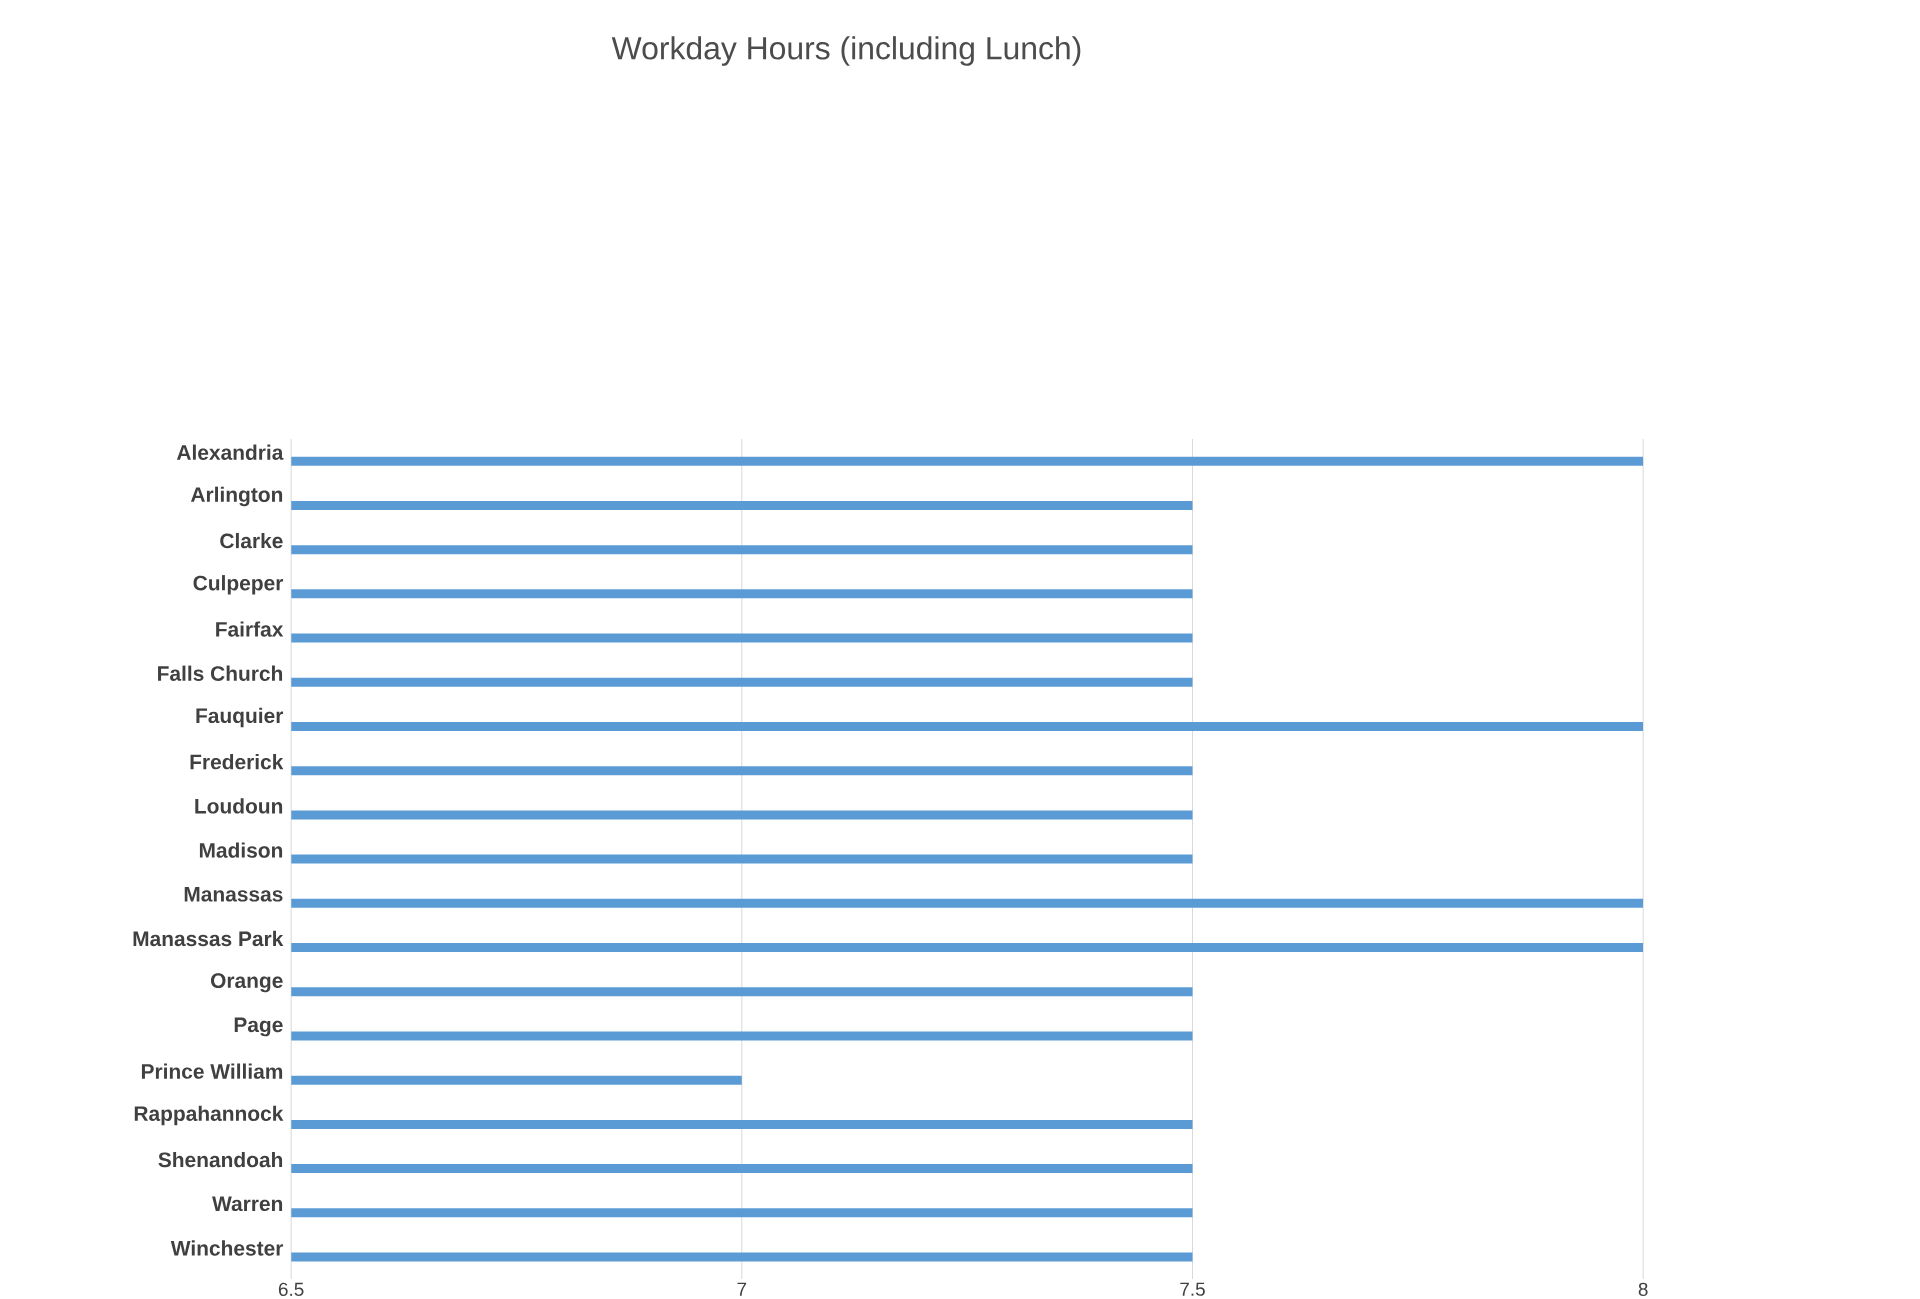  Describe the element at coordinates (208, 938) in the screenshot. I see `y-tick-label: Manassas Park` at that location.